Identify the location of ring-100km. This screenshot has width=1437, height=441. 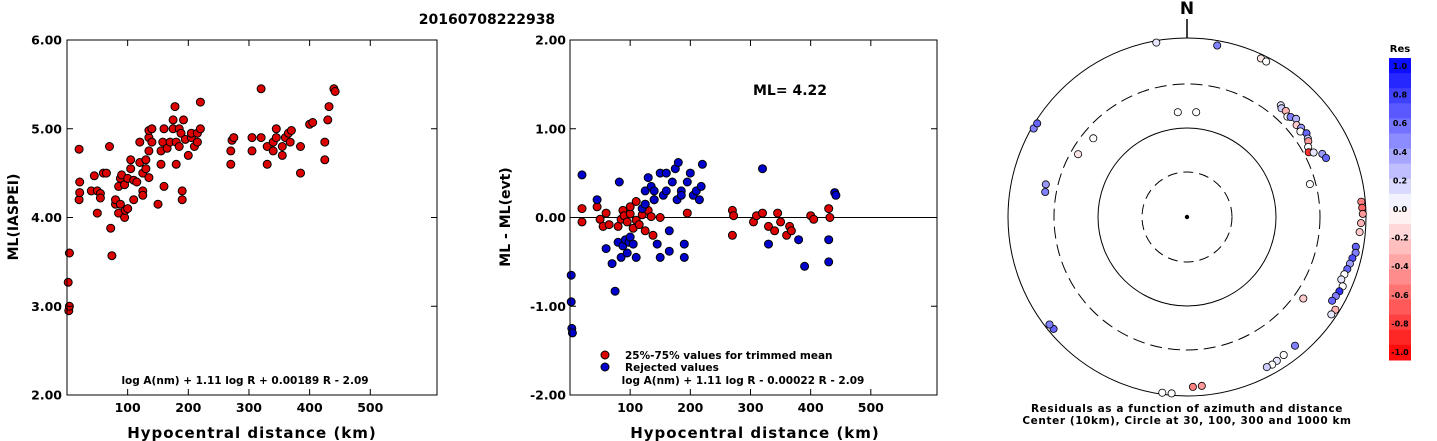
(1187, 217).